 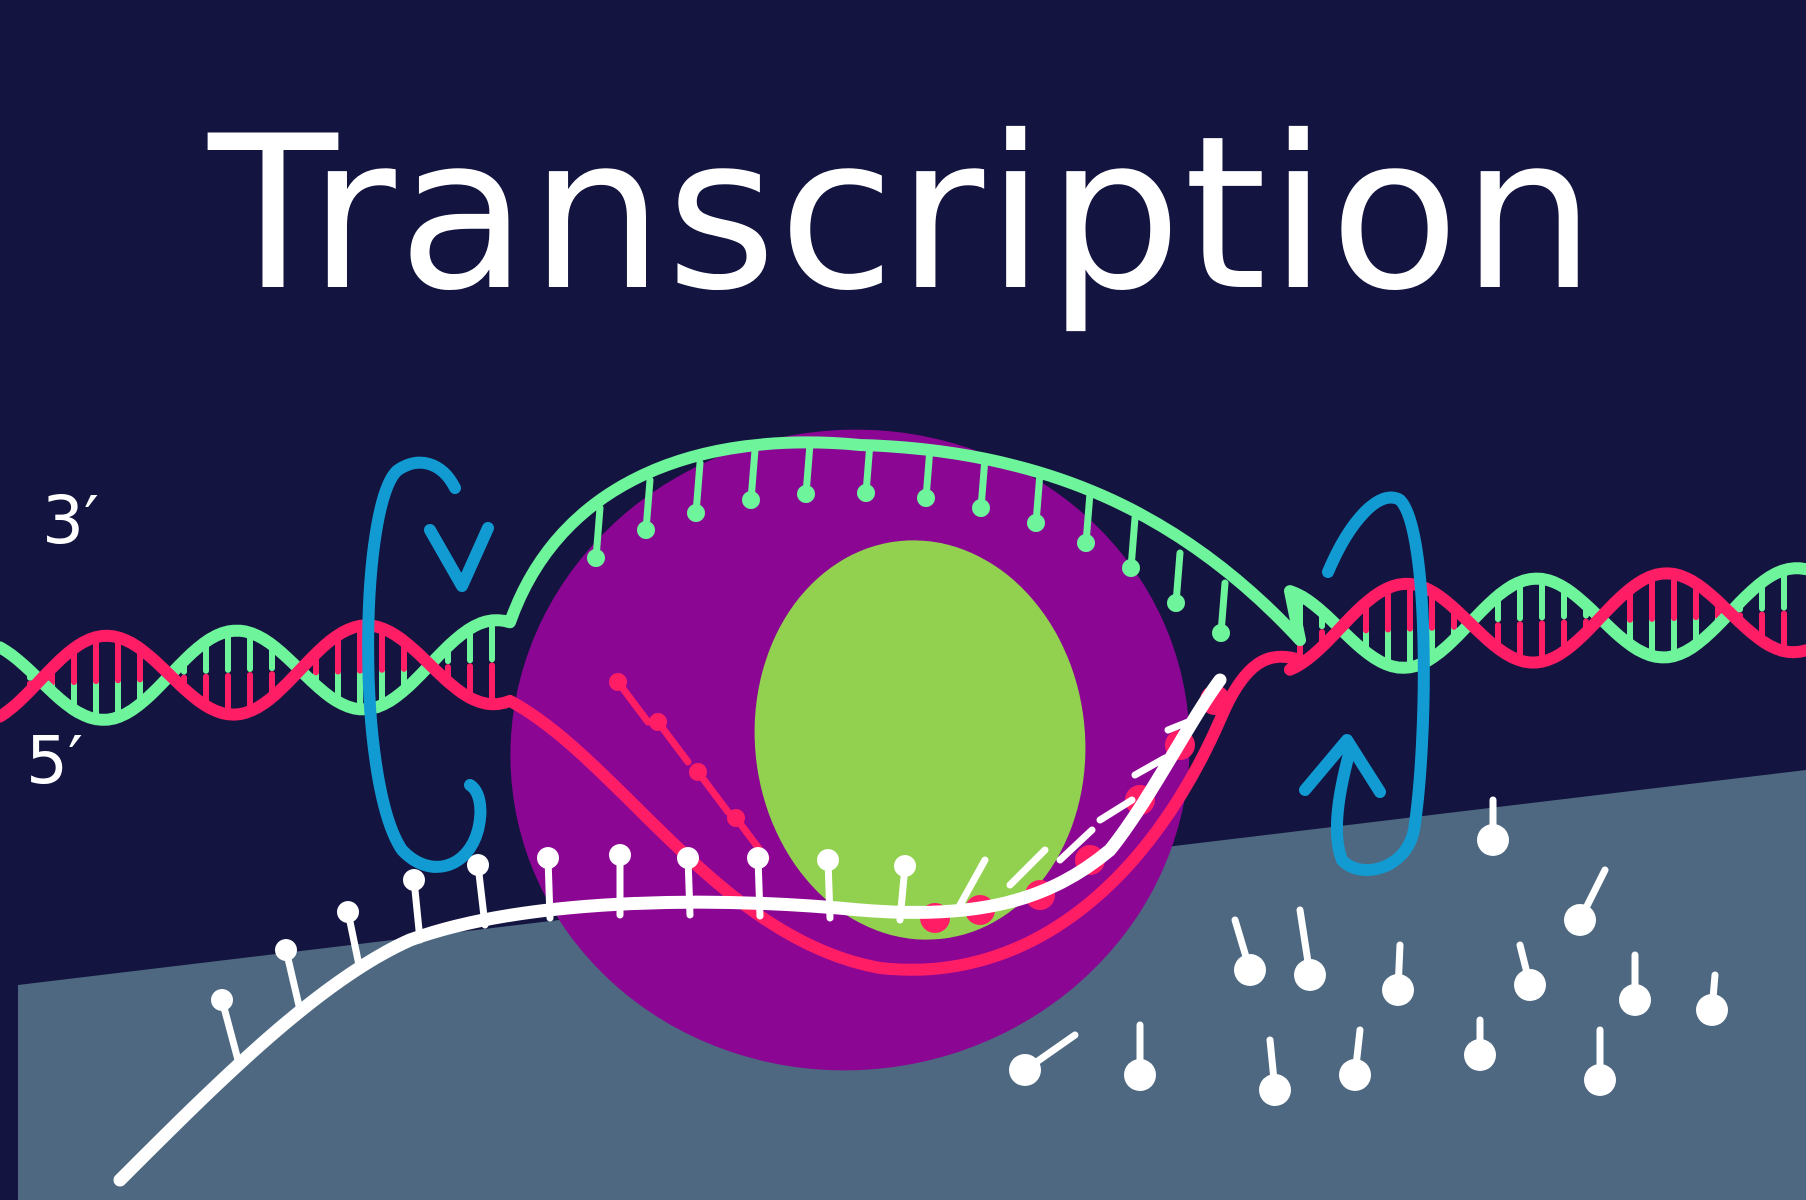 What do you see at coordinates (908, 540) in the screenshot?
I see `coding-strand-bases` at bounding box center [908, 540].